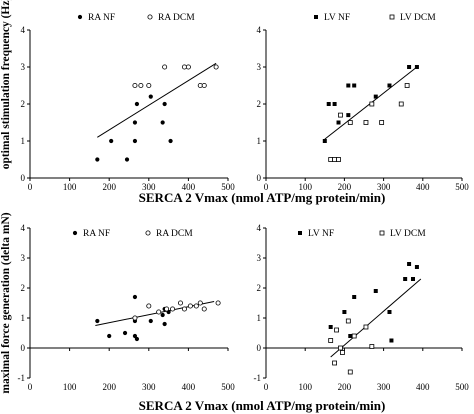 The image size is (474, 414). I want to click on trendline, so click(376, 318).